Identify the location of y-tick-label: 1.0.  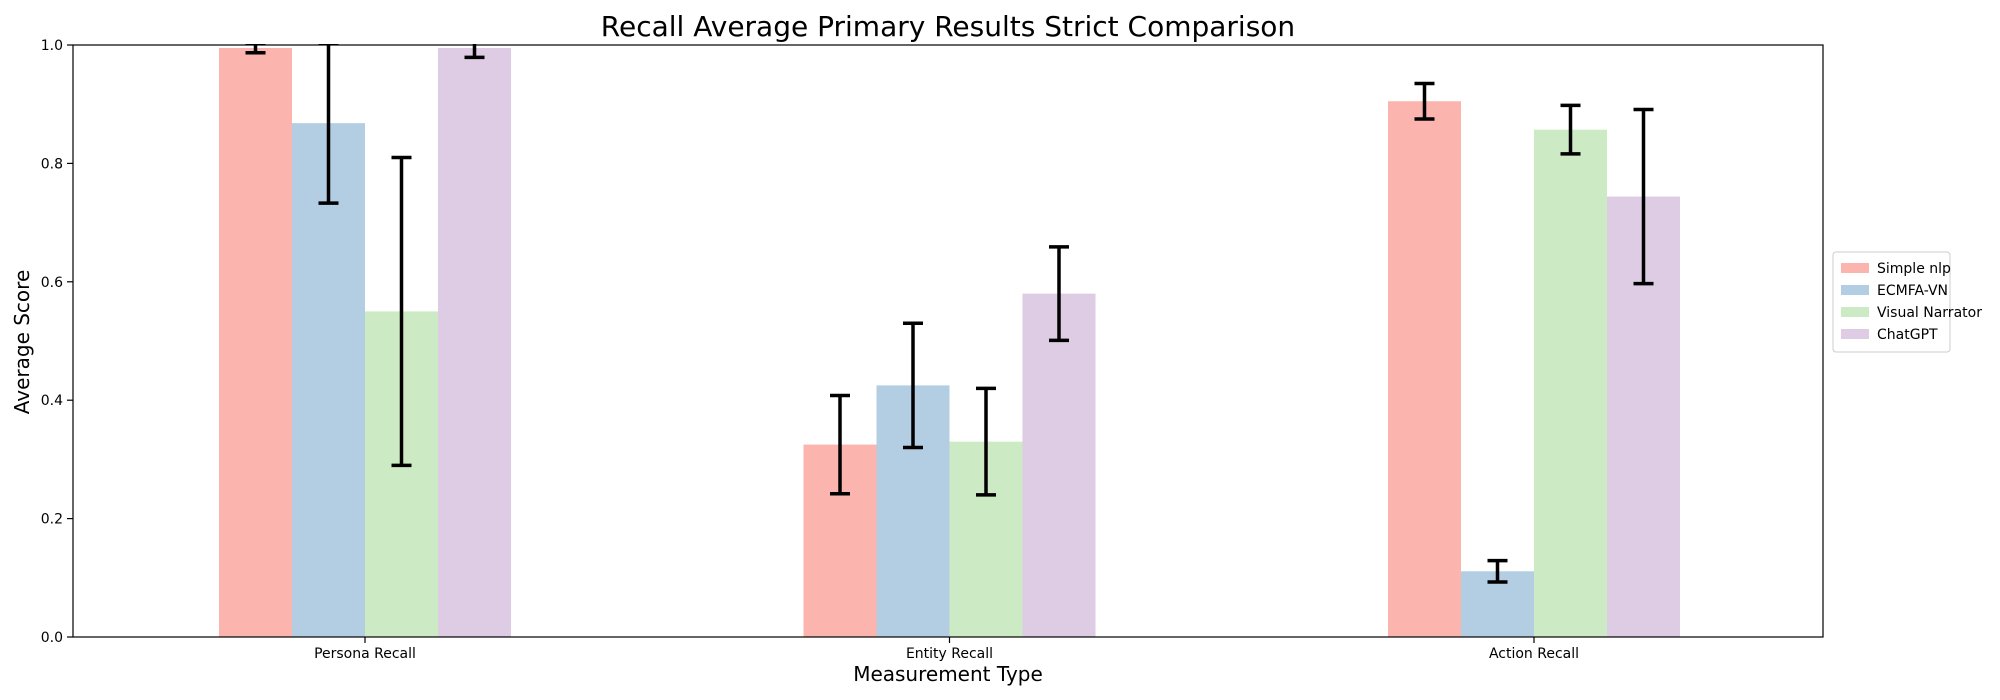
(52, 46).